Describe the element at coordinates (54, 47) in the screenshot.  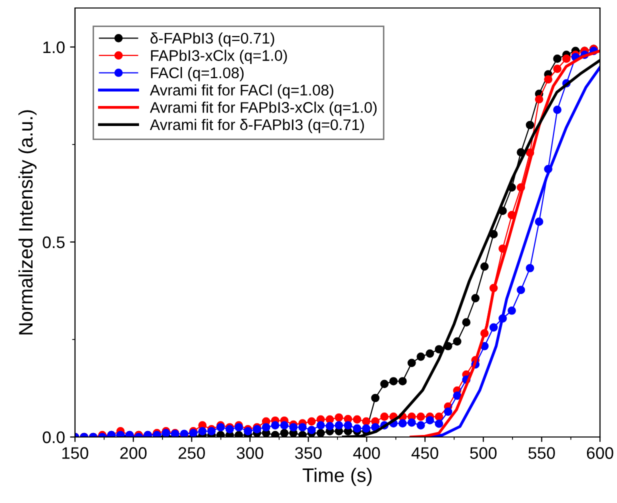
I see `y-tick-label: 1.0` at that location.